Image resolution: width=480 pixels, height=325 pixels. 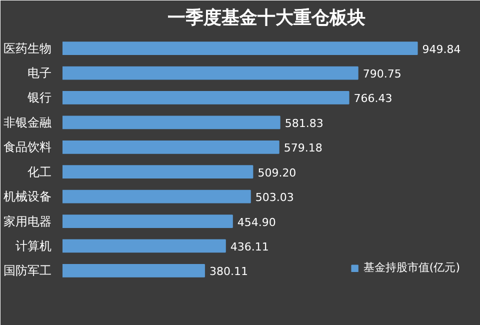 What do you see at coordinates (274, 197) in the screenshot?
I see `data-label: 503.03` at bounding box center [274, 197].